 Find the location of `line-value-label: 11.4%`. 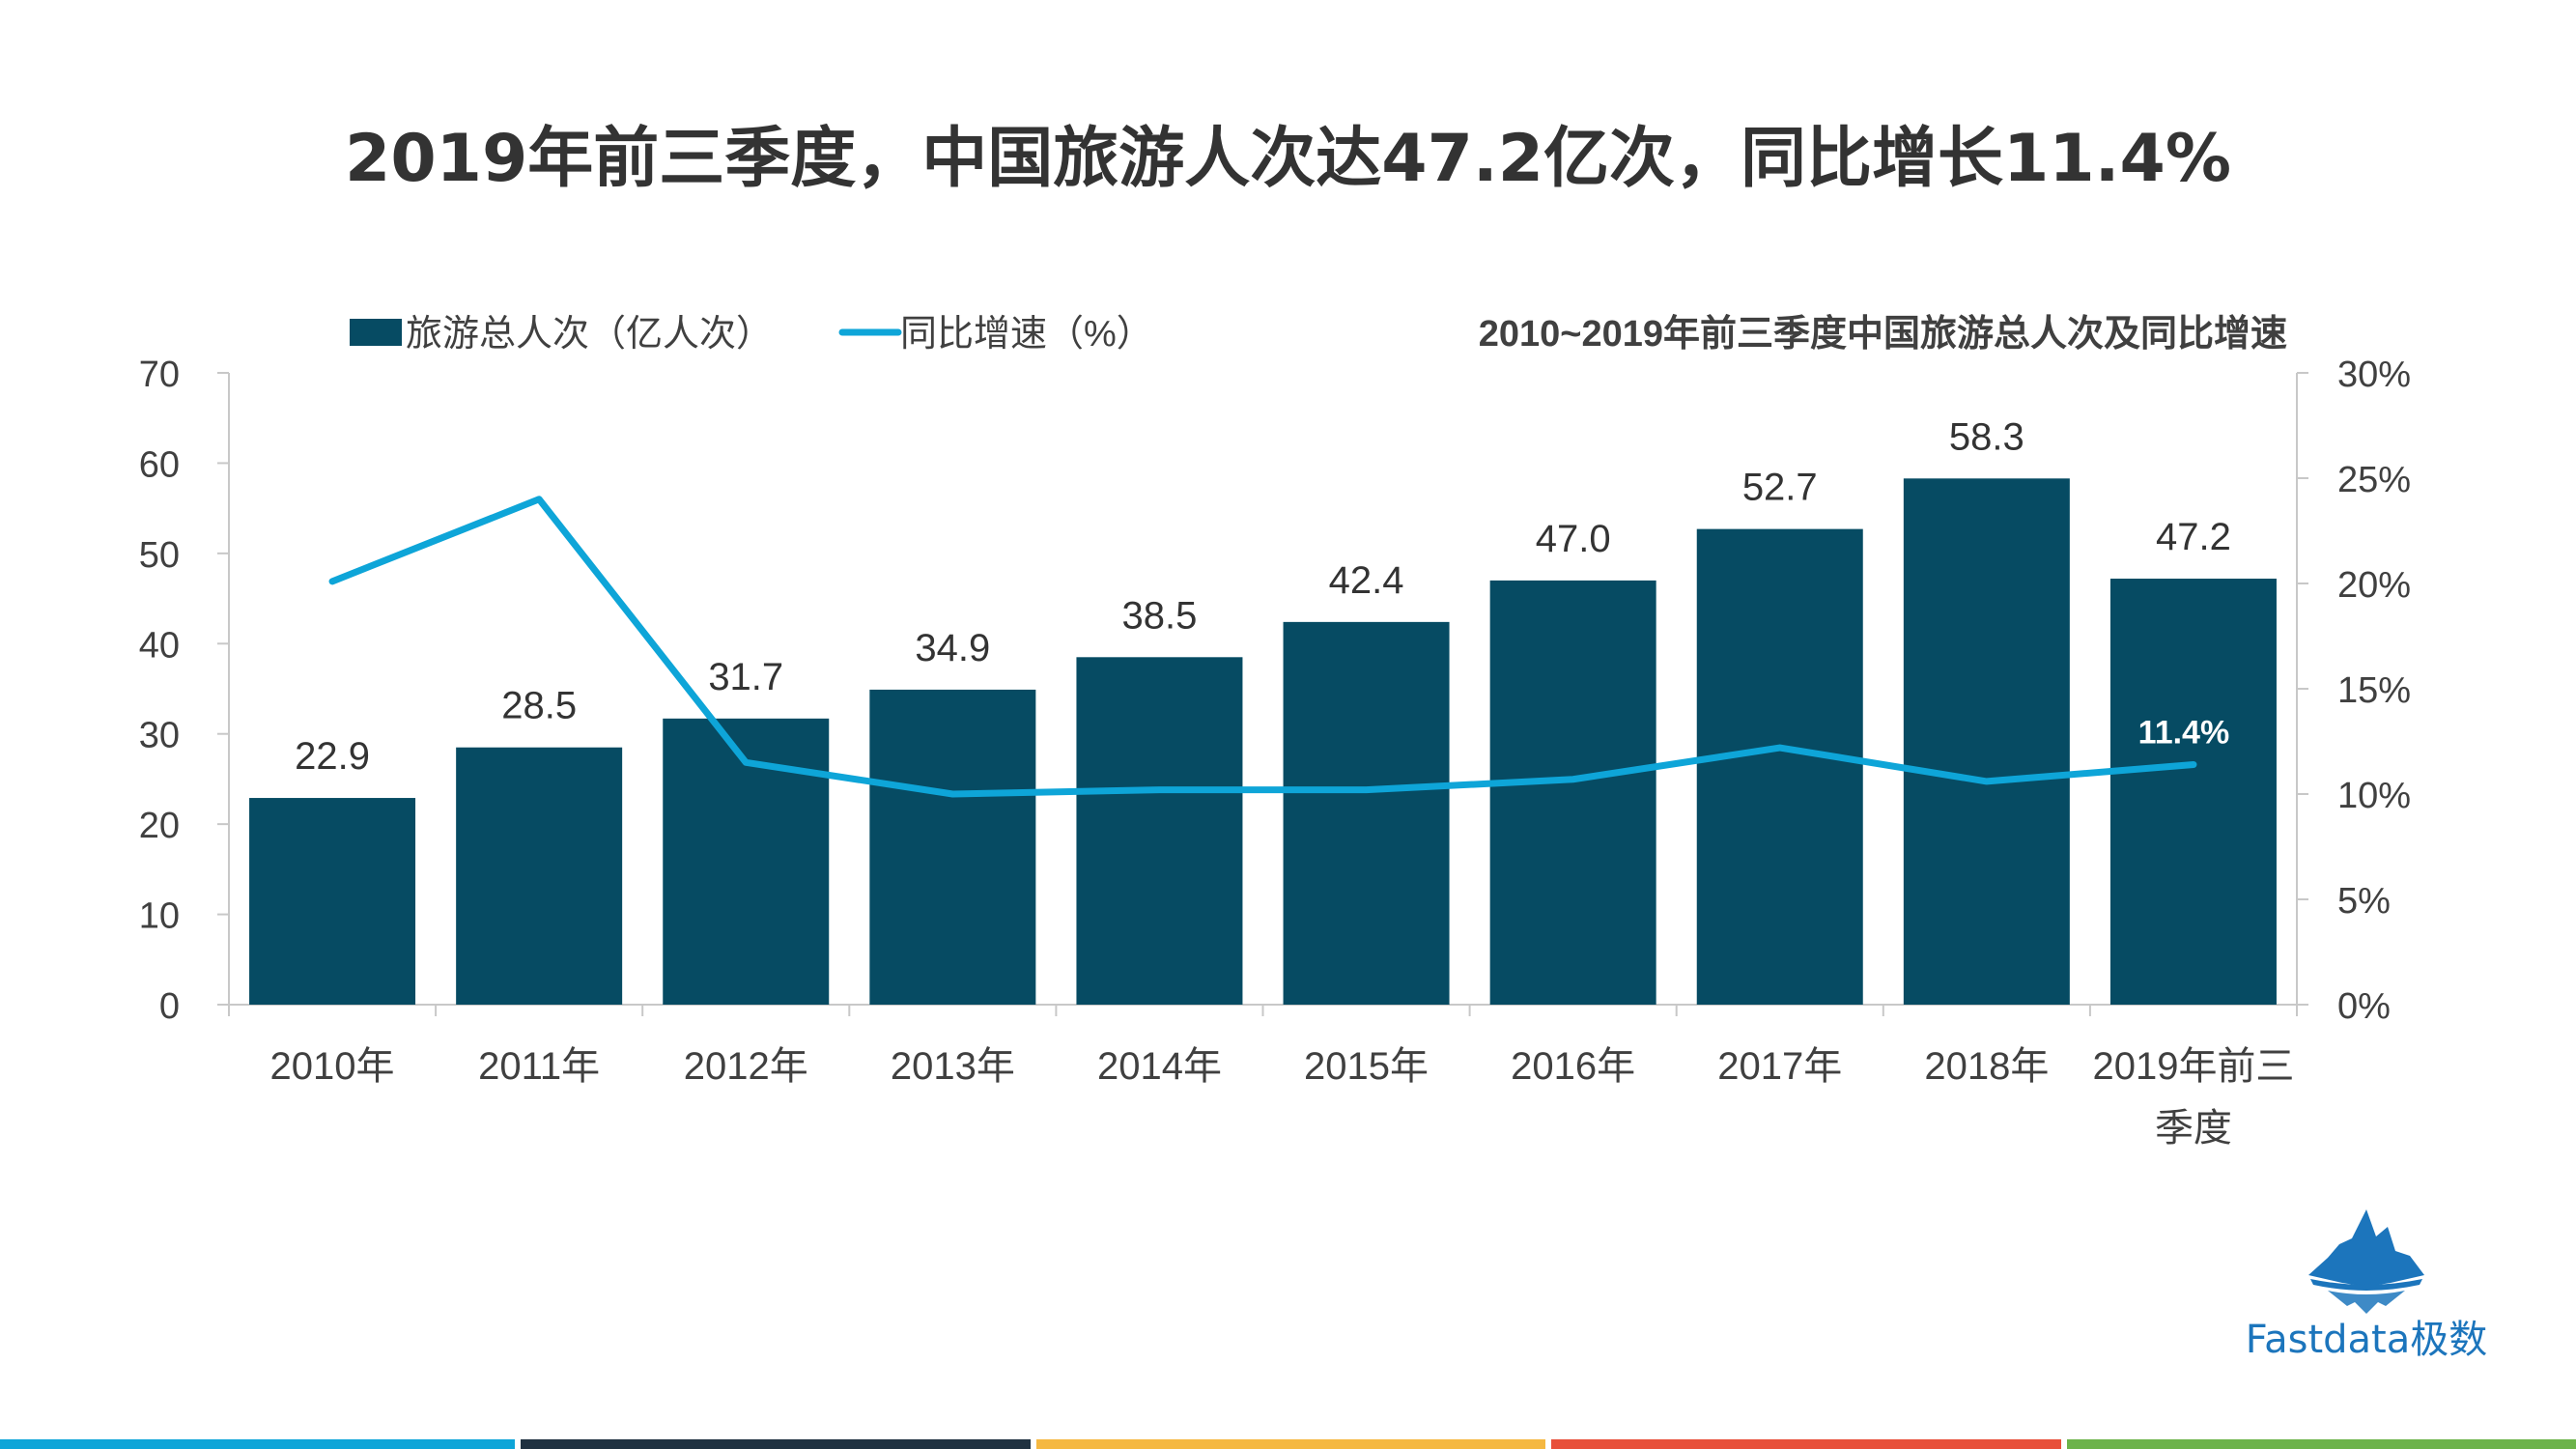

line-value-label: 11.4% is located at coordinates (2184, 732).